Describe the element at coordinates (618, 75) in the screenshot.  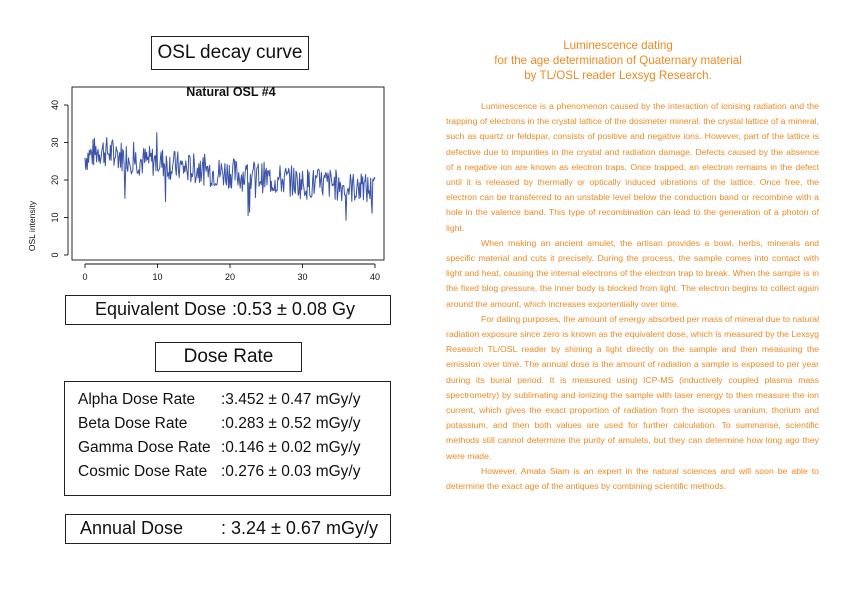
I see `article-title-line: by TL/OSL reader Lexsyg Research.` at that location.